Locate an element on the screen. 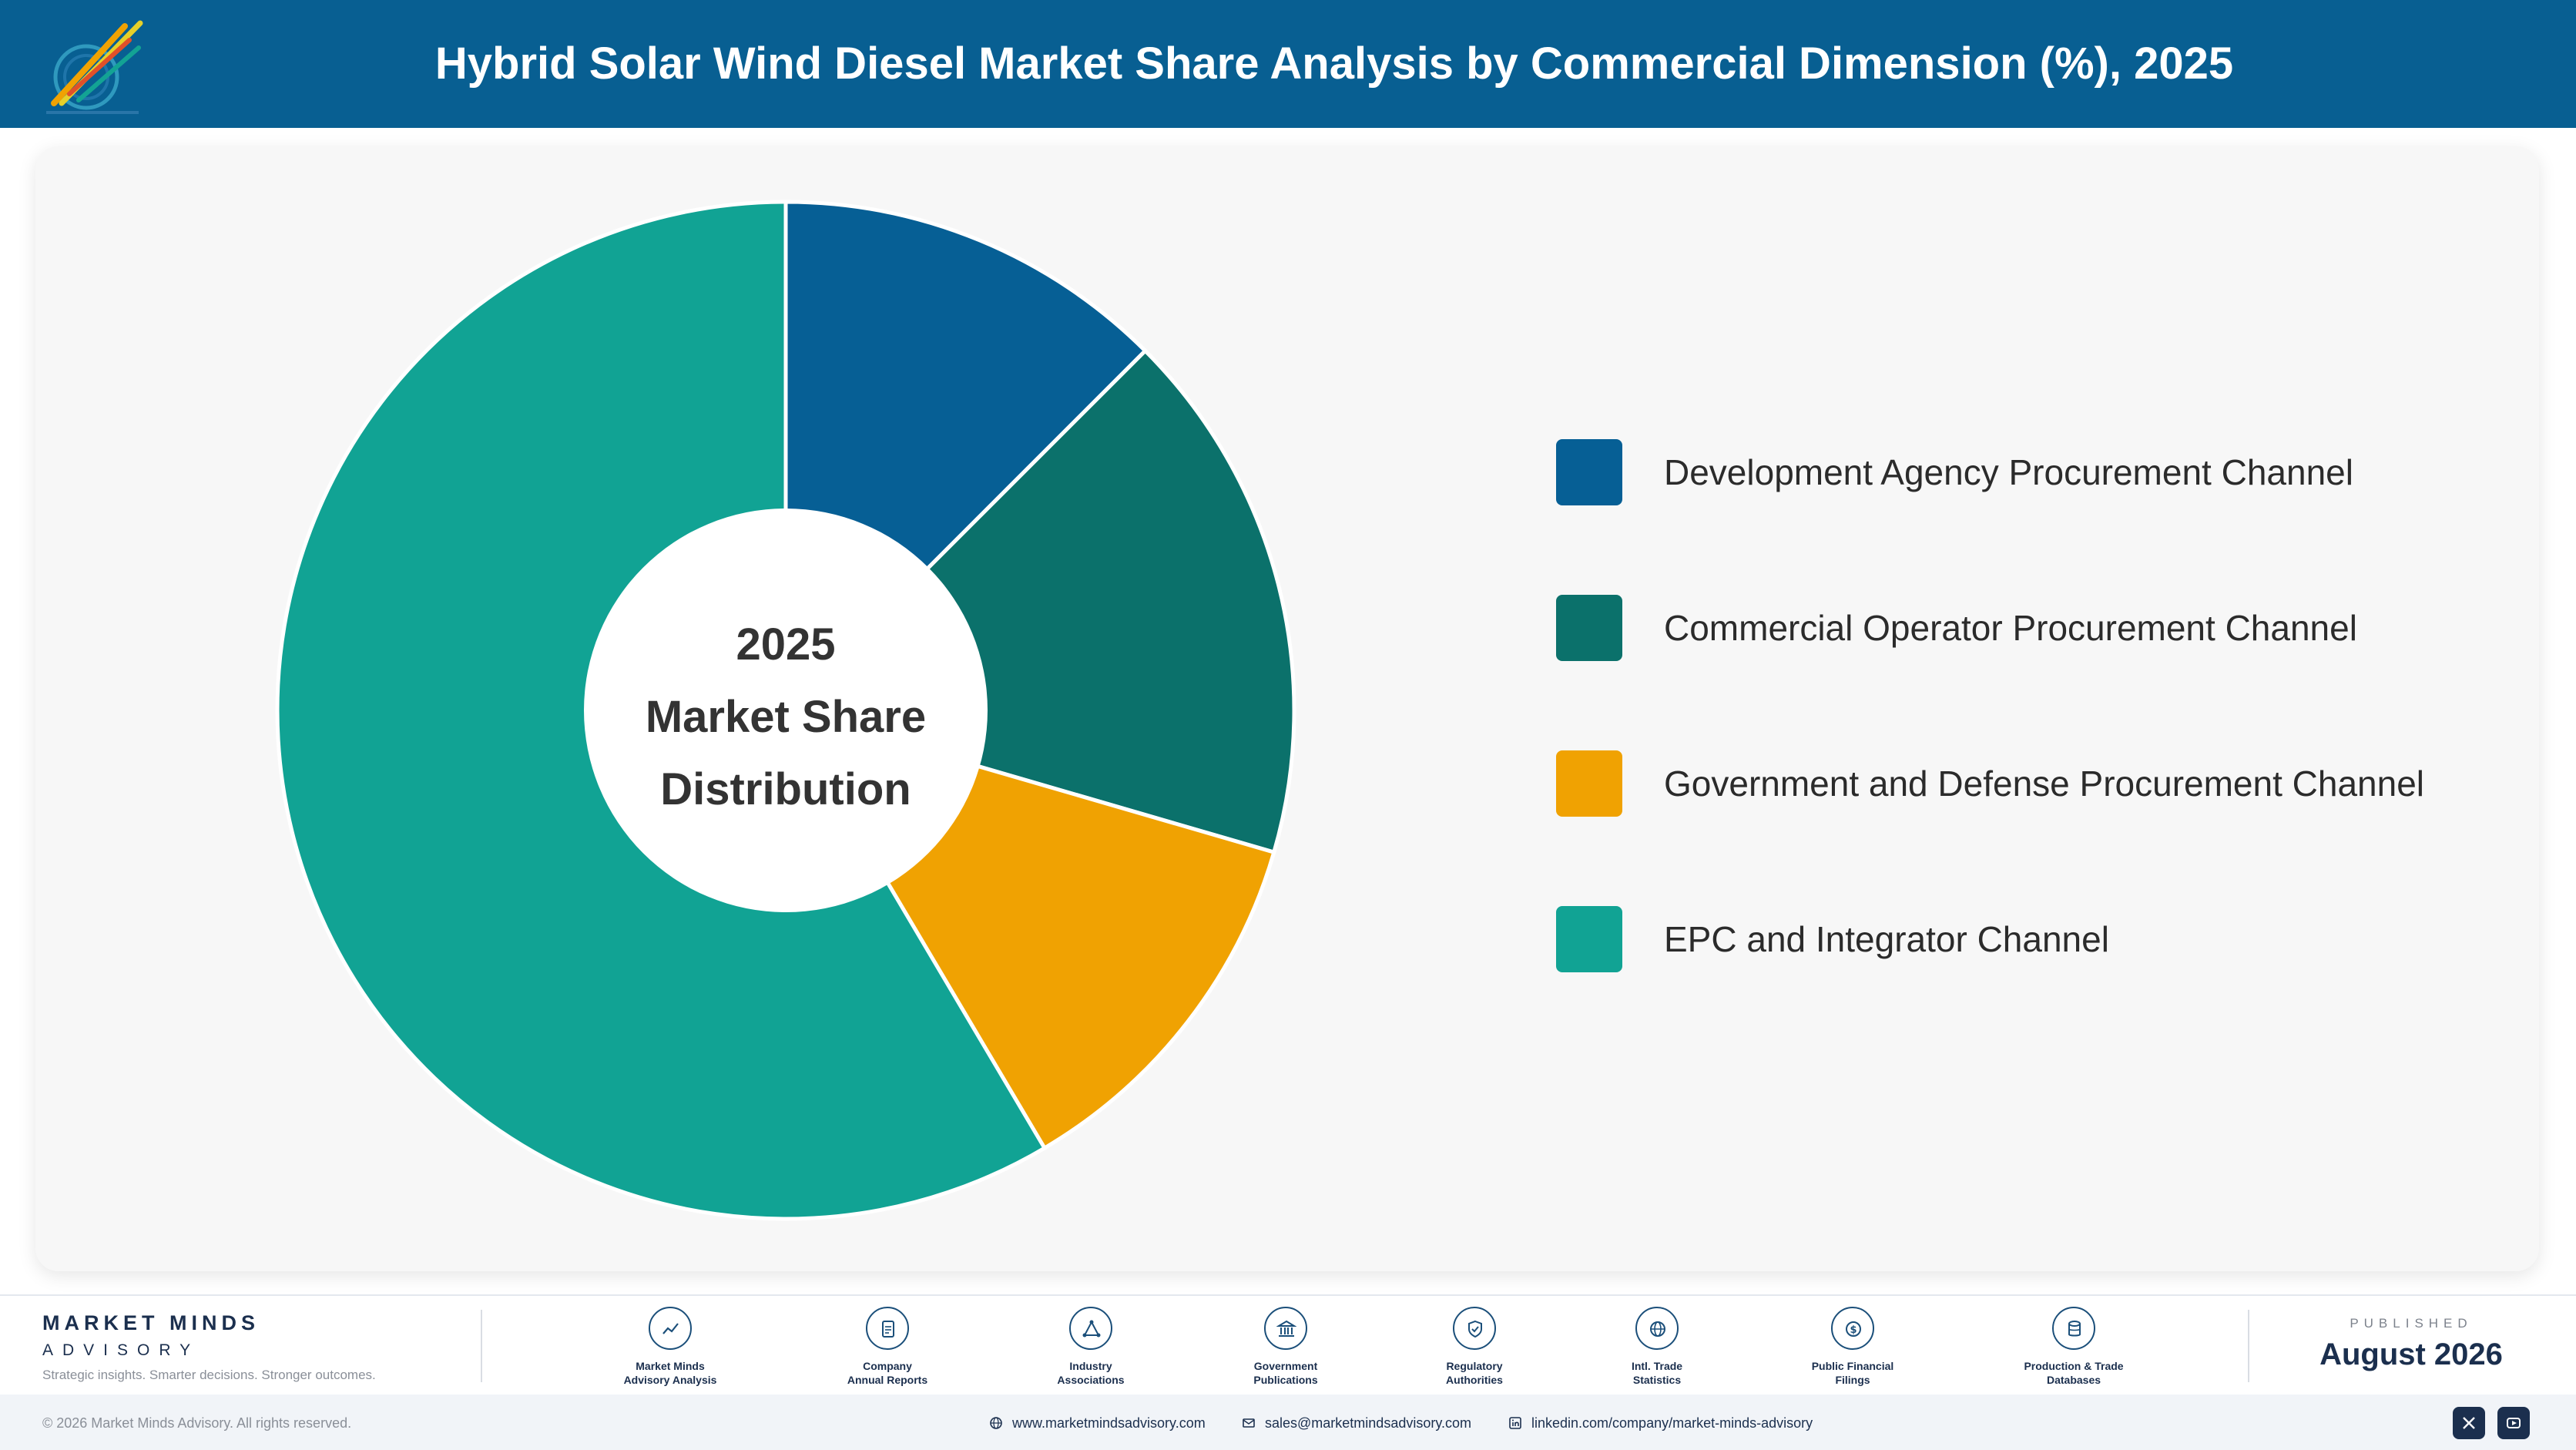 This screenshot has width=2576, height=1450. document-icon is located at coordinates (888, 1329).